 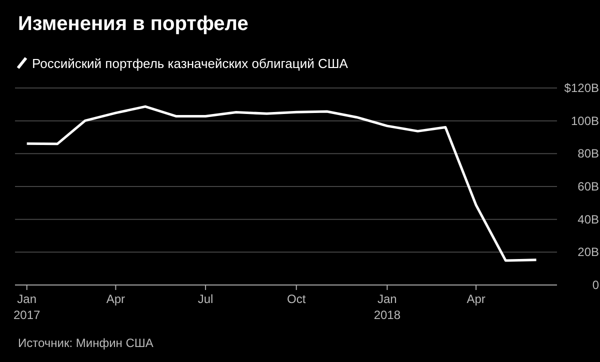 I want to click on y-tick-label: 0, so click(x=596, y=285).